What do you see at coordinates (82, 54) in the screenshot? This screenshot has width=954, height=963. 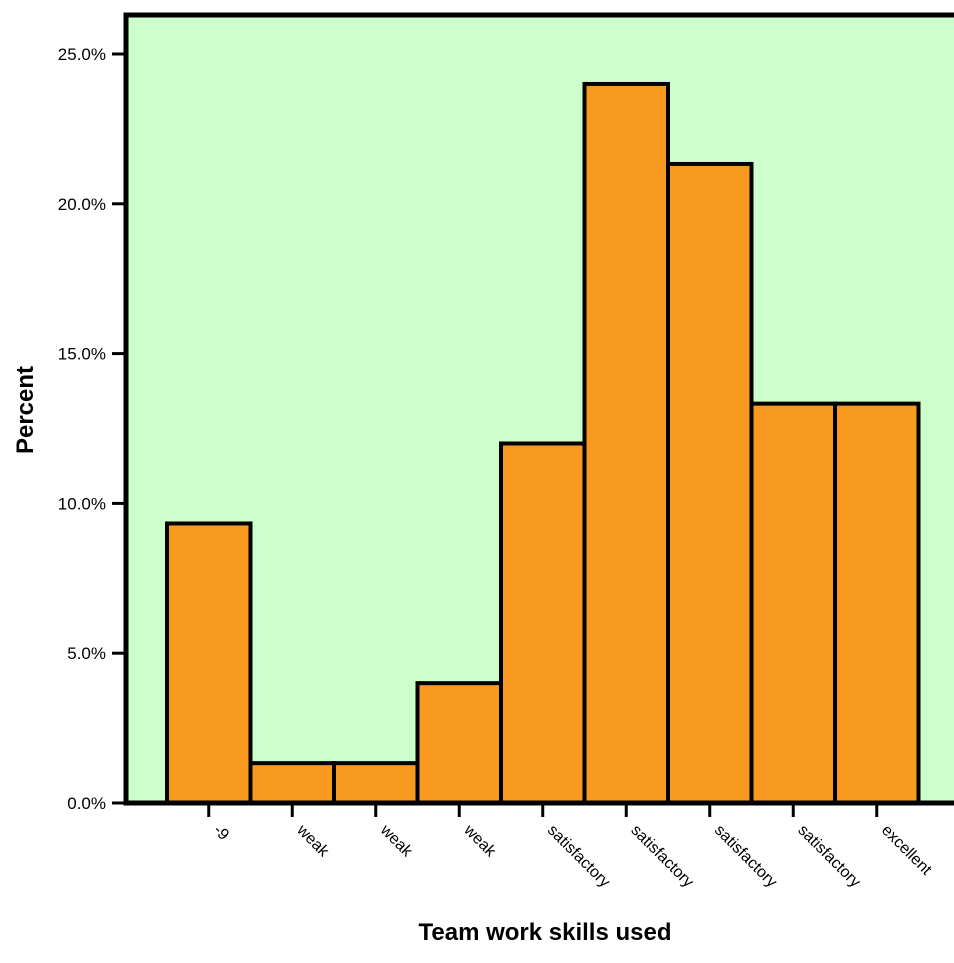 I see `y-tick-label: 25.0%` at bounding box center [82, 54].